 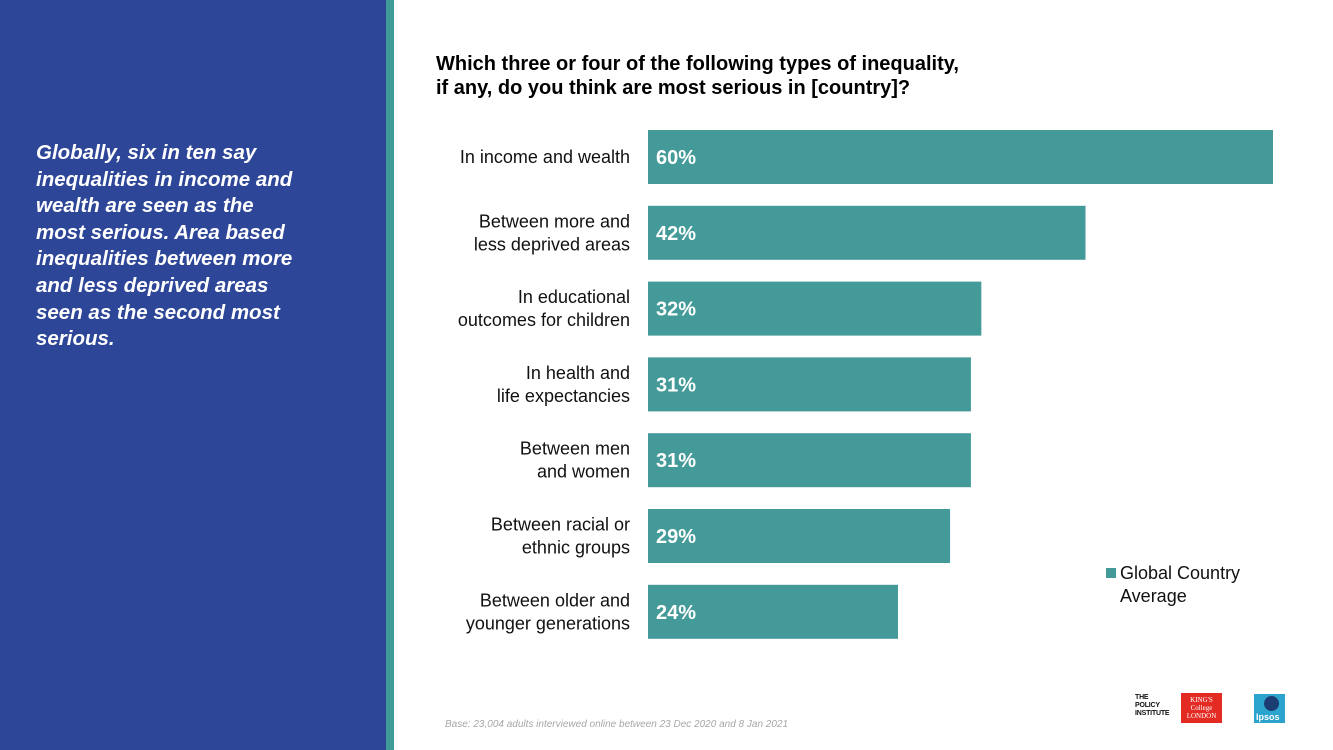 What do you see at coordinates (1271, 703) in the screenshot?
I see `ipsos-logo-circle` at bounding box center [1271, 703].